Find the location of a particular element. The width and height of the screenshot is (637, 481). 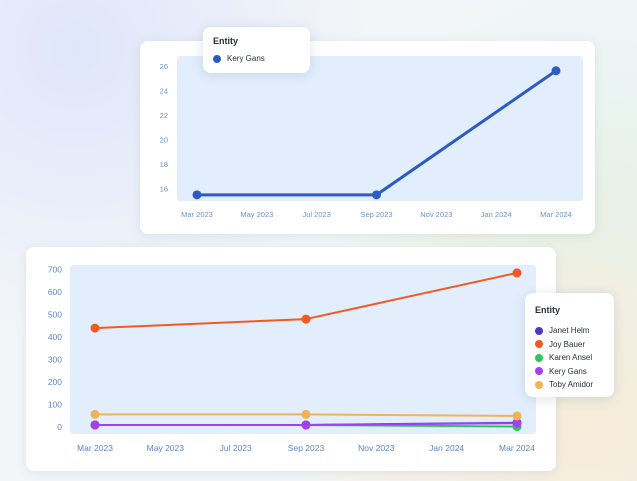

legend-item: Toby Amidor is located at coordinates (564, 385).